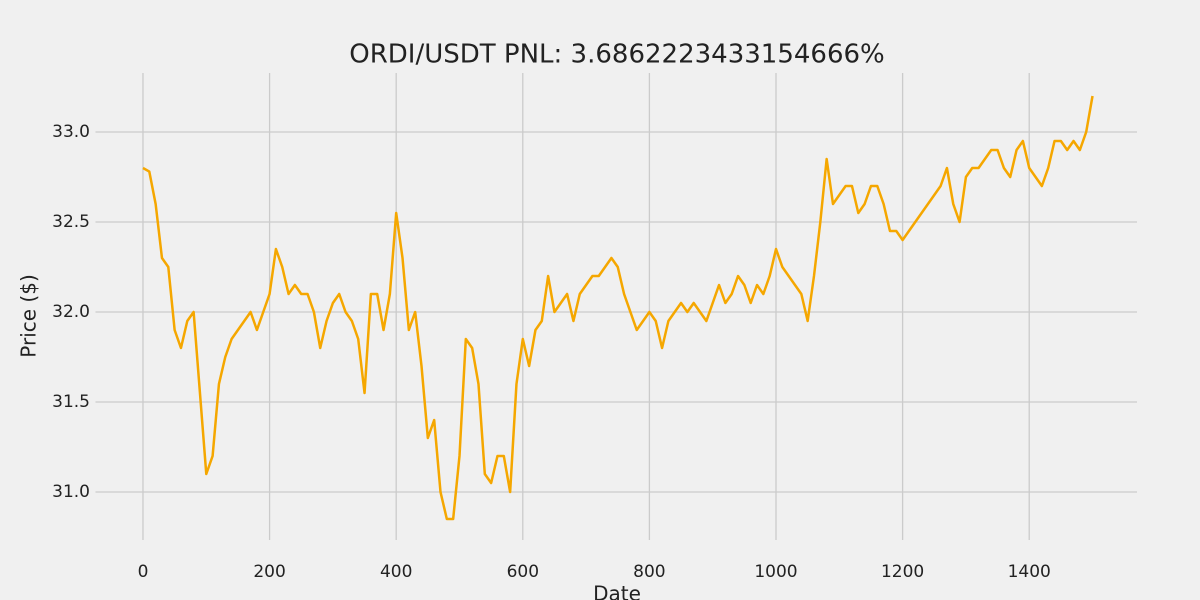 This screenshot has height=600, width=1200. What do you see at coordinates (523, 572) in the screenshot?
I see `x-tick-label: 600` at bounding box center [523, 572].